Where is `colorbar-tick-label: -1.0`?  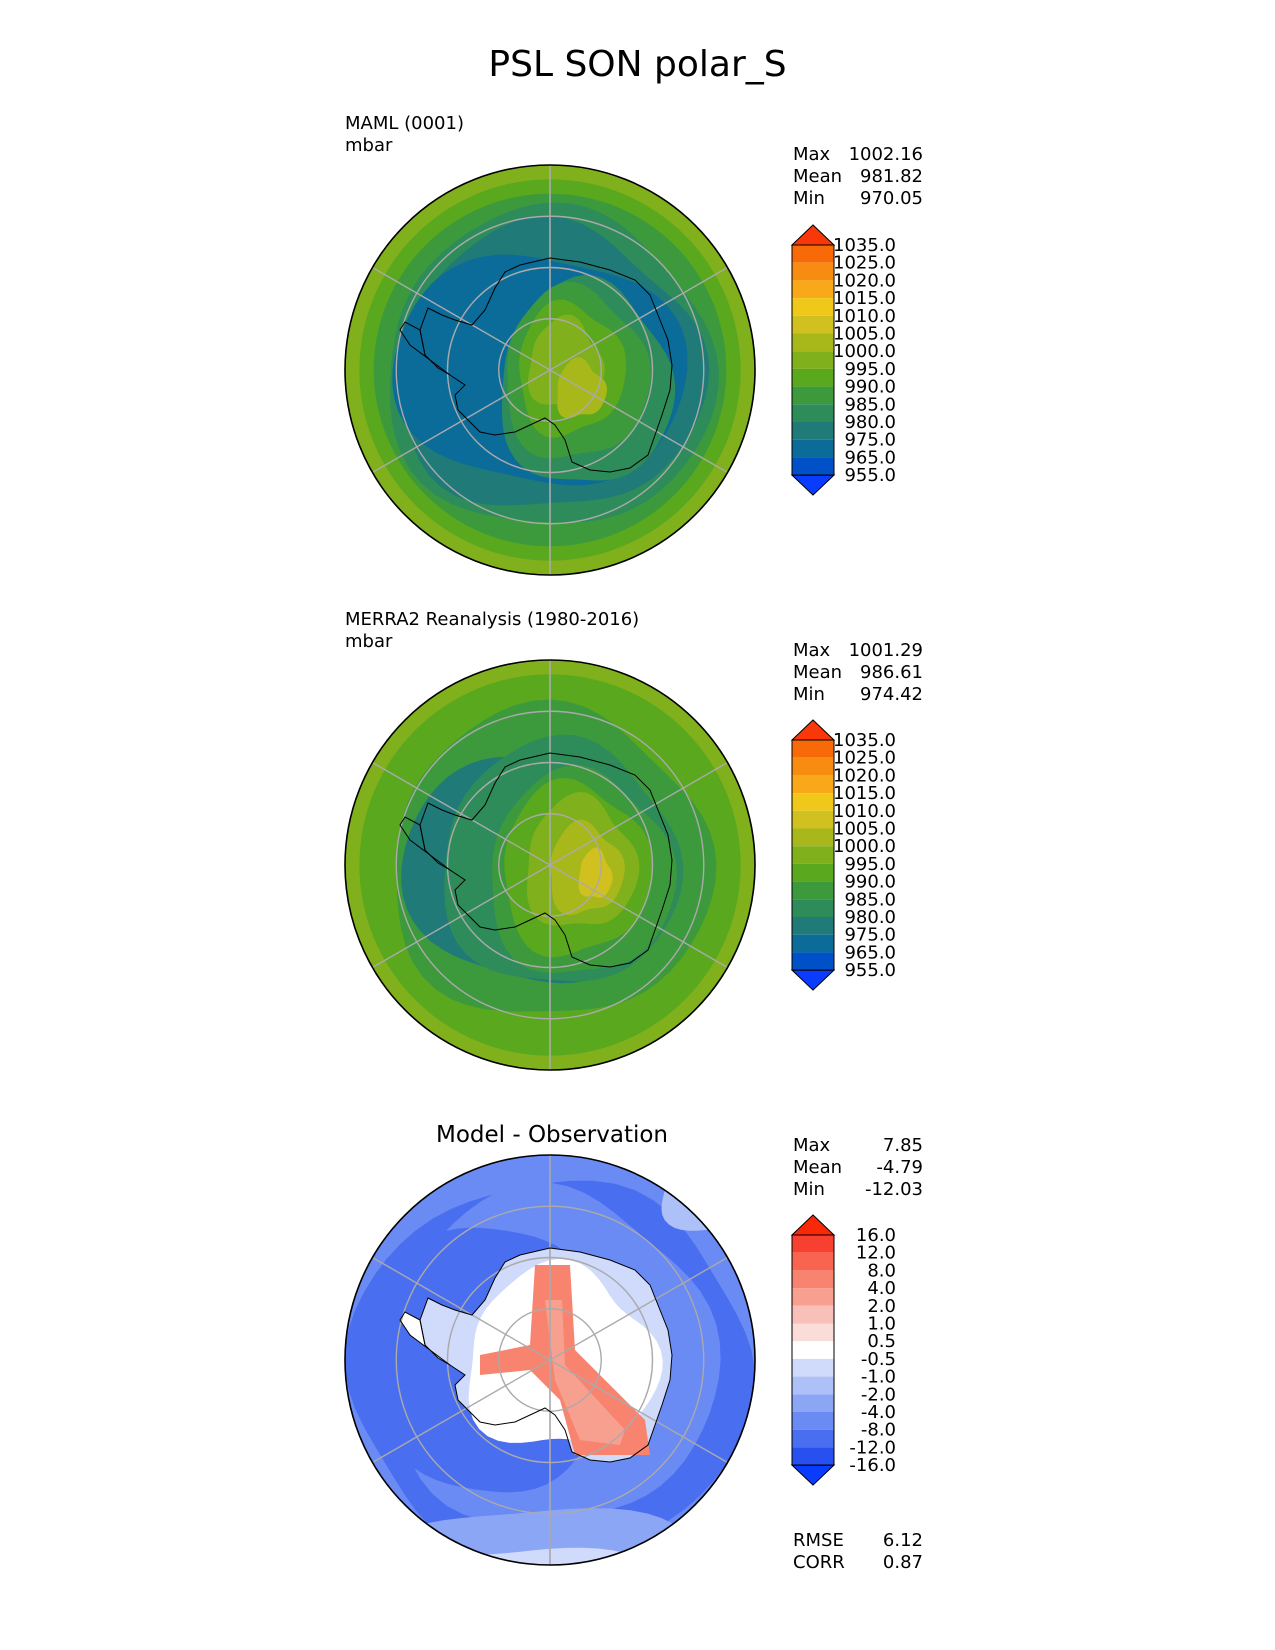
colorbar-tick-label: -1.0 is located at coordinates (878, 1377).